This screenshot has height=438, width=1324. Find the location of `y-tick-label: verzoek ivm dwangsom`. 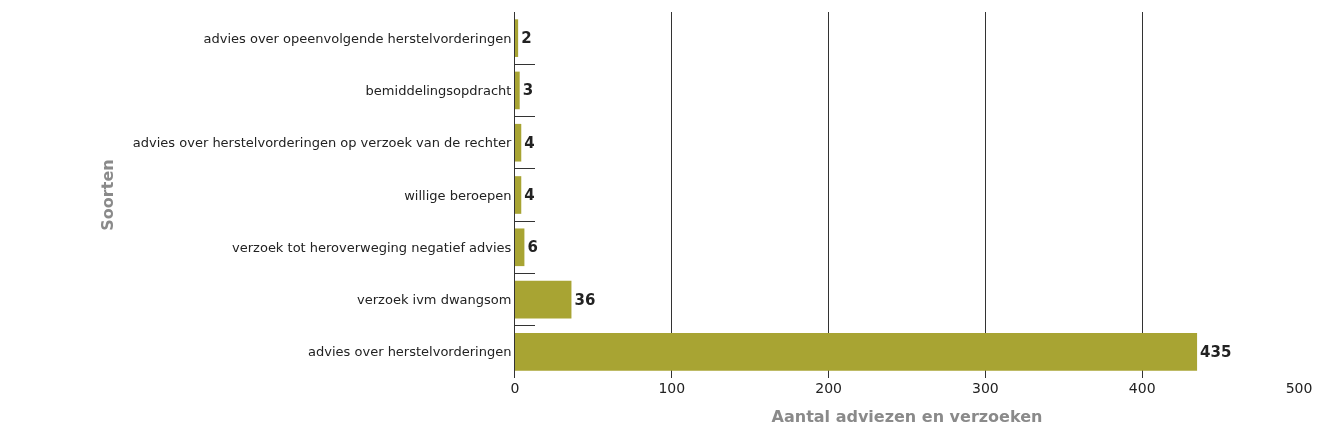

y-tick-label: verzoek ivm dwangsom is located at coordinates (434, 300).